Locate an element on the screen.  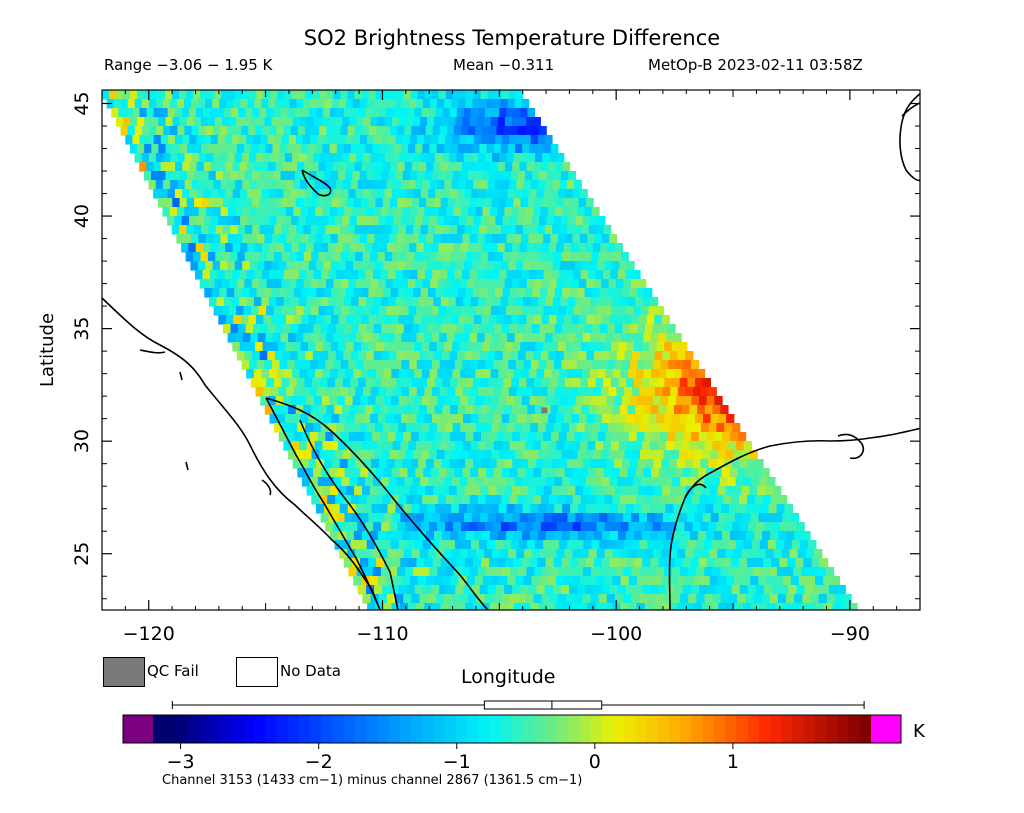
y-tick-label: 40 is located at coordinates (82, 216).